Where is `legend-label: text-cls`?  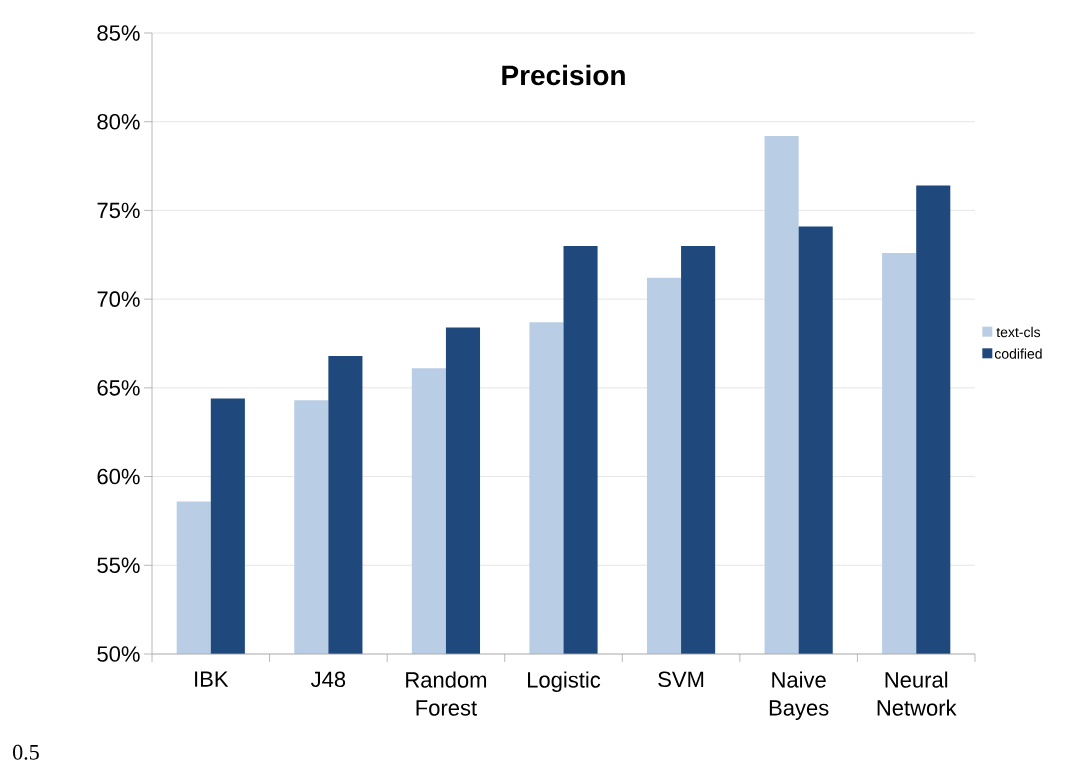 legend-label: text-cls is located at coordinates (1018, 332).